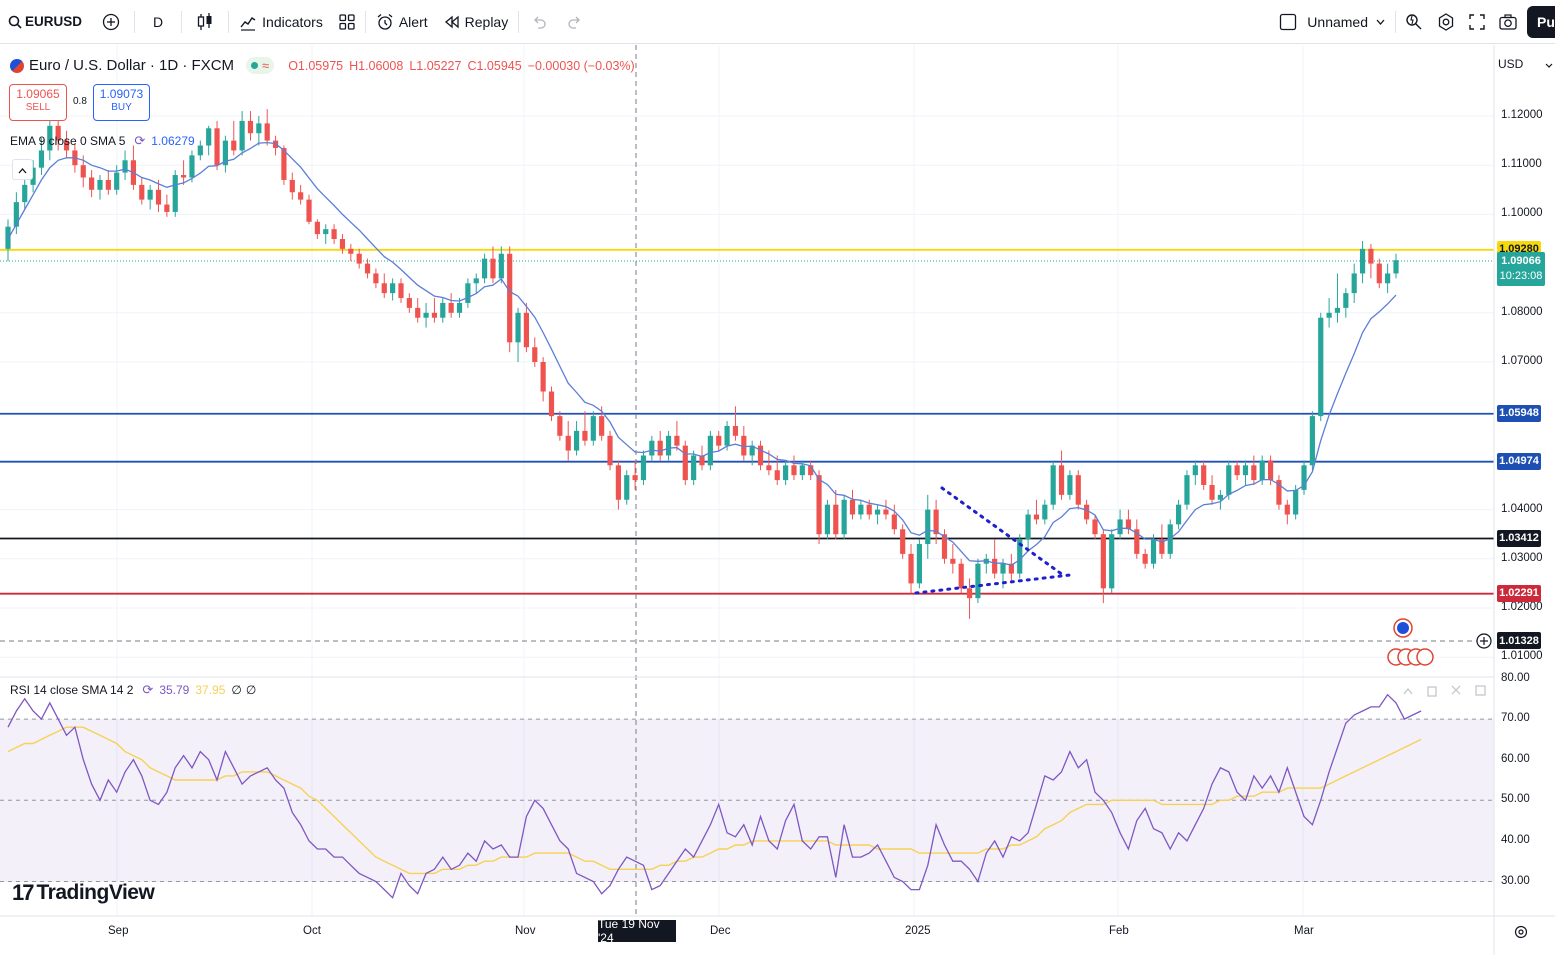  I want to click on replay-button: Replay, so click(476, 22).